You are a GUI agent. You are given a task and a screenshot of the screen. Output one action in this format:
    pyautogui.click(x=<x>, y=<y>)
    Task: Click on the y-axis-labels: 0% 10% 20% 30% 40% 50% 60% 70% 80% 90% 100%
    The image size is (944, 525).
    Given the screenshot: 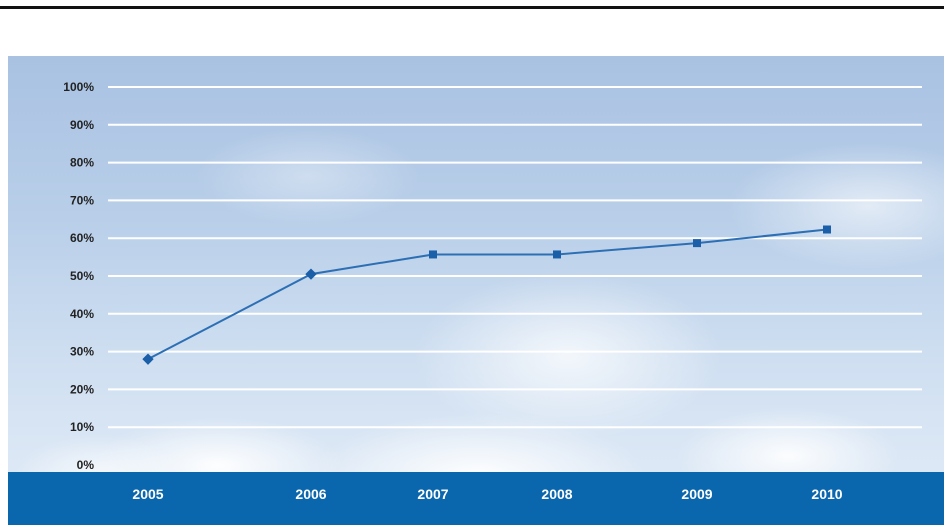 What is the action you would take?
    pyautogui.click(x=78, y=276)
    